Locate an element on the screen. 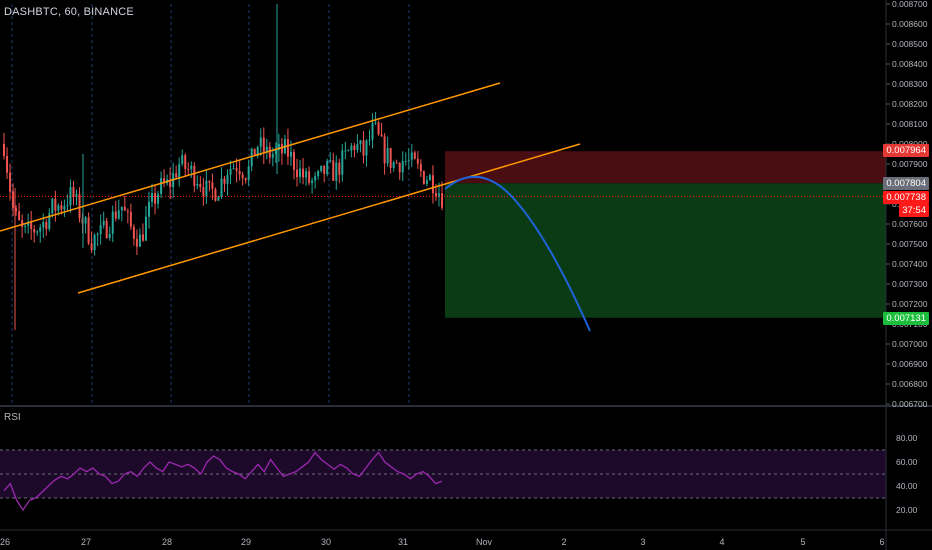  price-tick-label: 0.007500 is located at coordinates (910, 244).